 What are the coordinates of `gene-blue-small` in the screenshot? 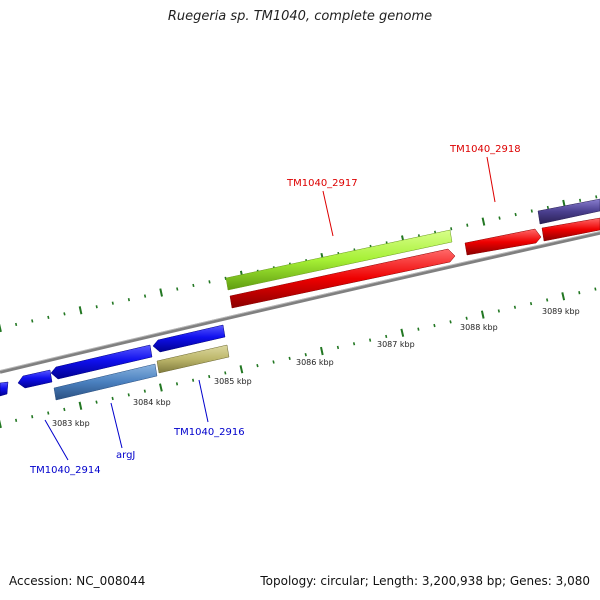 It's located at (35, 379).